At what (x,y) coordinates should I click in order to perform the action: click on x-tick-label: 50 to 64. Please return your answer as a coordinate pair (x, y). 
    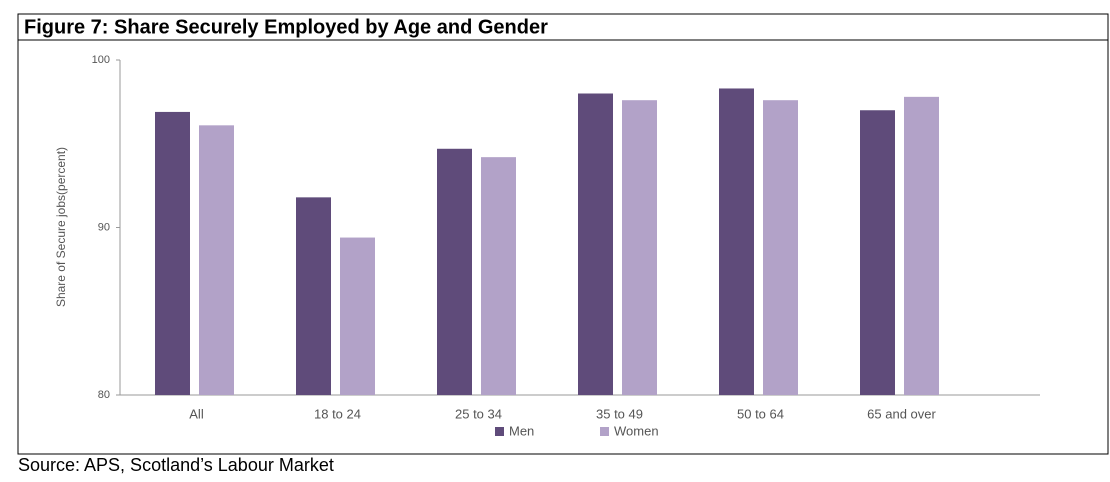
    Looking at the image, I should click on (760, 413).